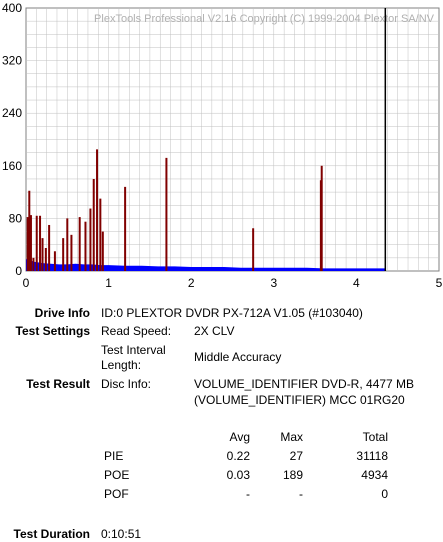 The height and width of the screenshot is (542, 443). Describe the element at coordinates (296, 456) in the screenshot. I see `row-pie-max: 27` at that location.